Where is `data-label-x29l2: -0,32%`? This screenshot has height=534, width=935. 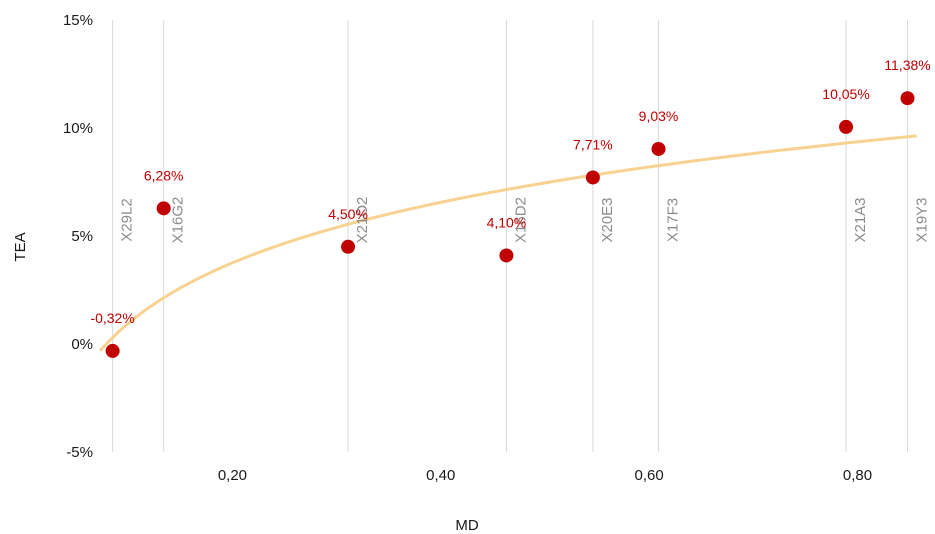
data-label-x29l2: -0,32% is located at coordinates (112, 318).